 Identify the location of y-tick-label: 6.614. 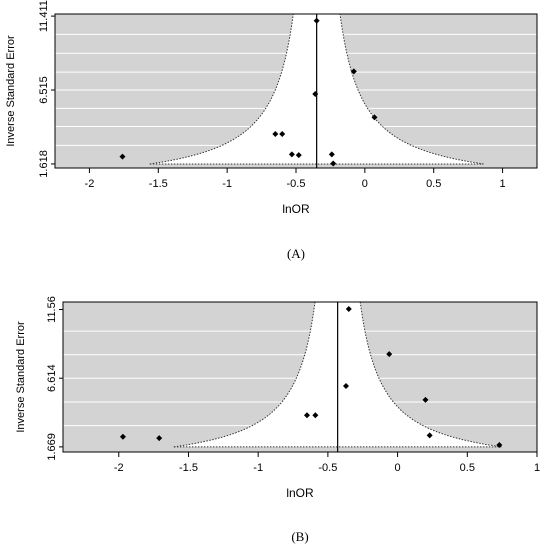
(52, 378).